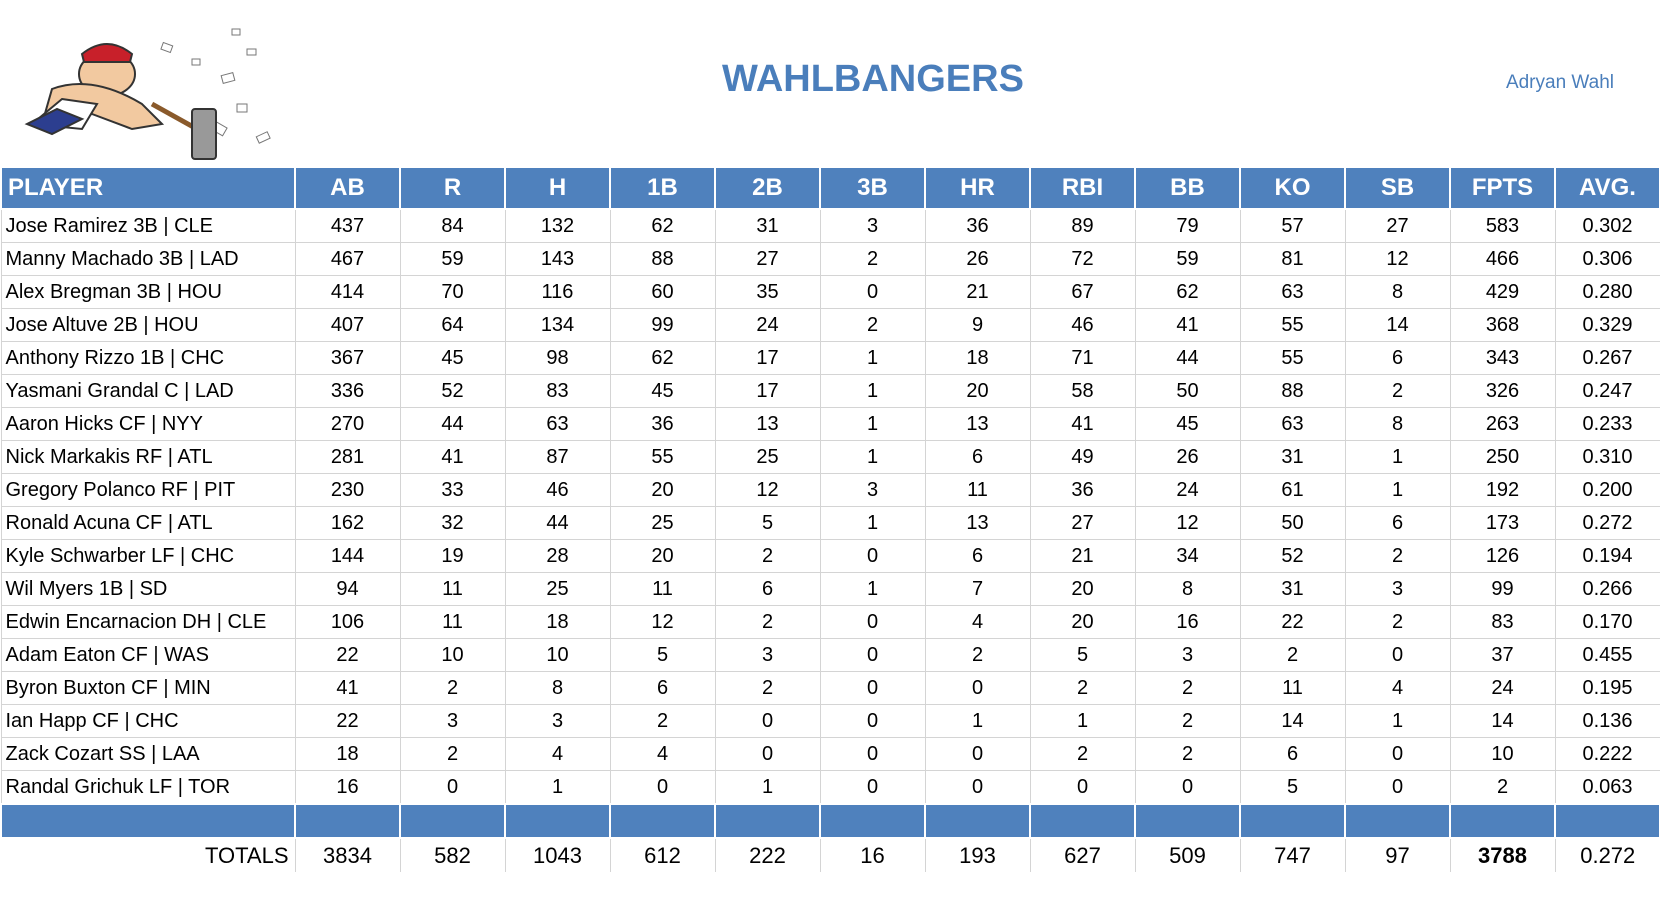  I want to click on stat-cell: 0.329, so click(1607, 325).